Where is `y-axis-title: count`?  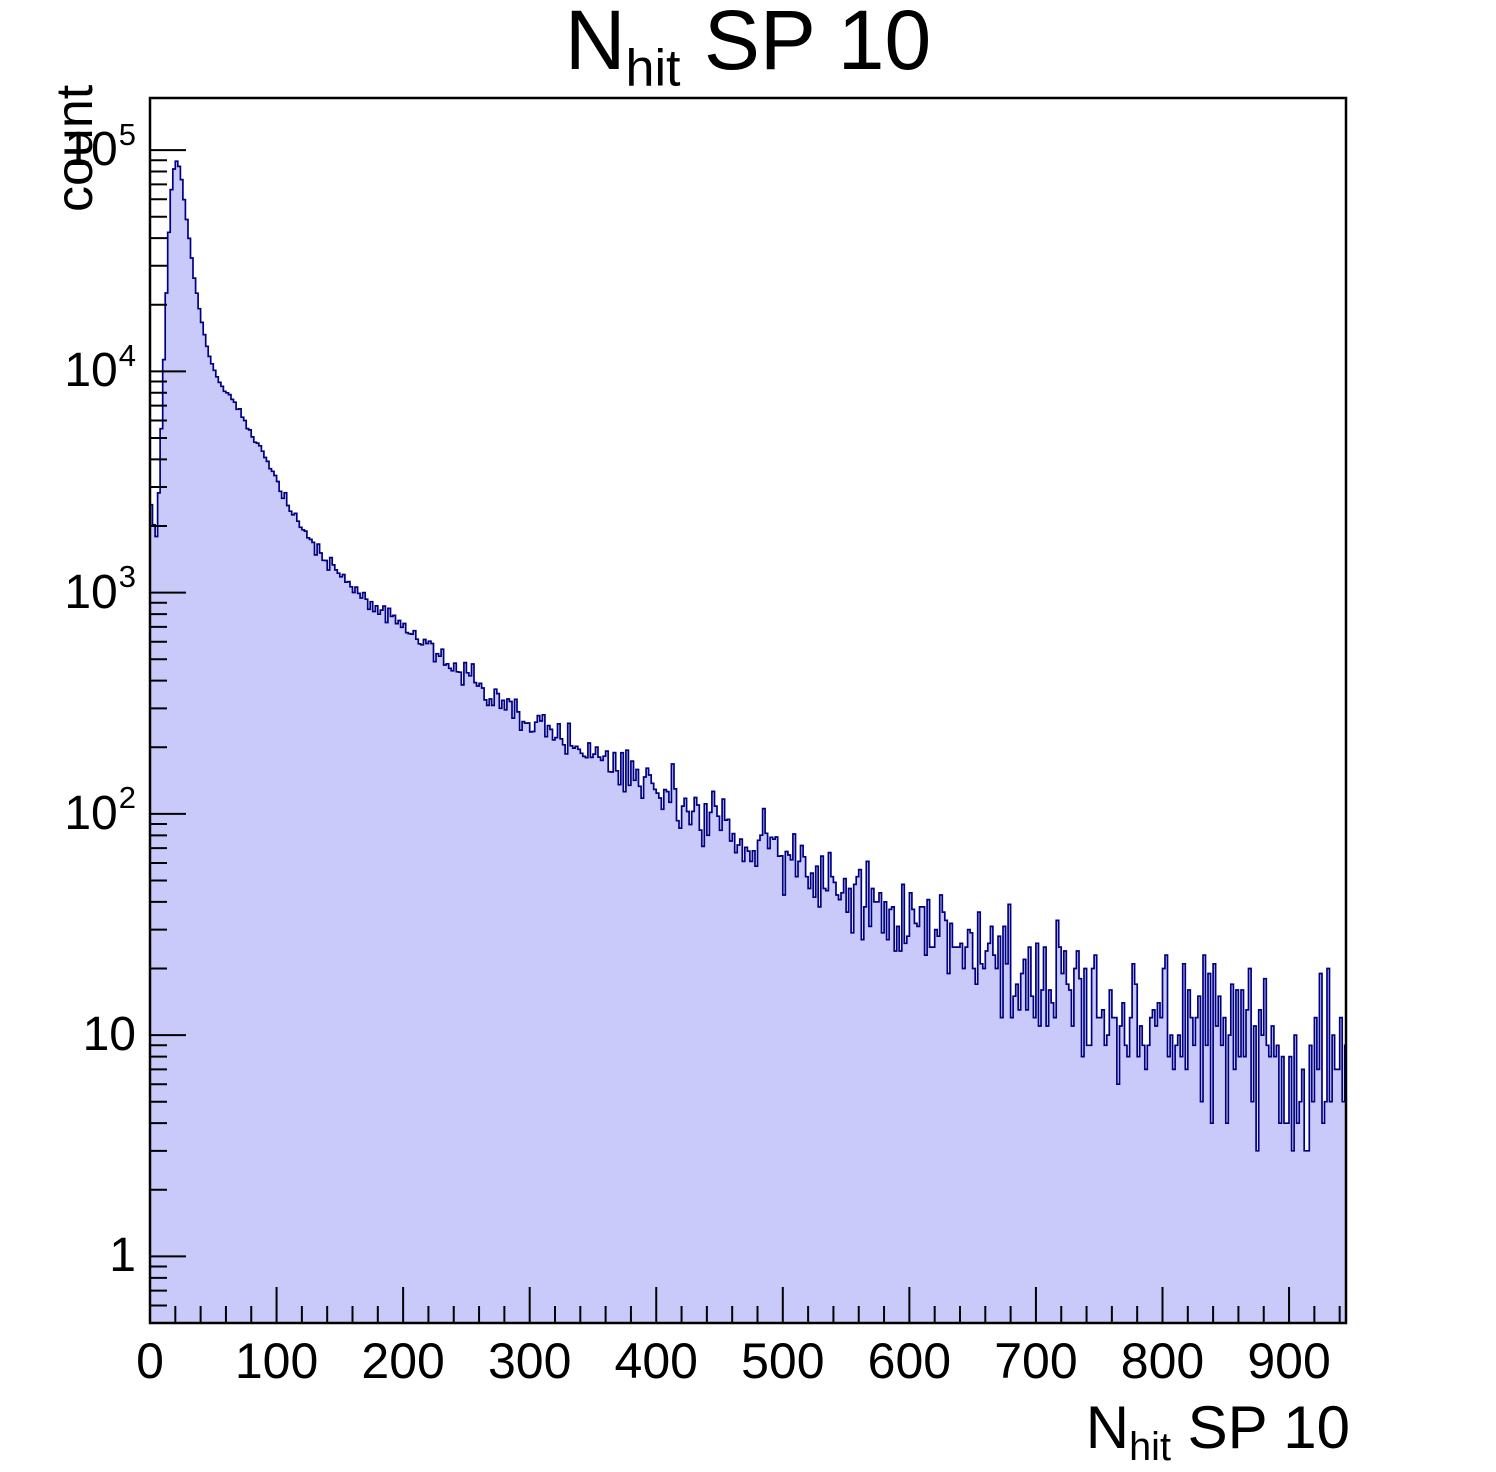
y-axis-title: count is located at coordinates (75, 148).